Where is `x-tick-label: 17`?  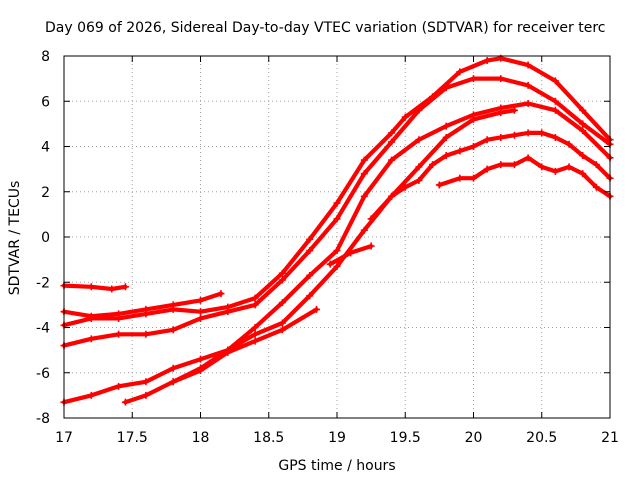
x-tick-label: 17 is located at coordinates (64, 438).